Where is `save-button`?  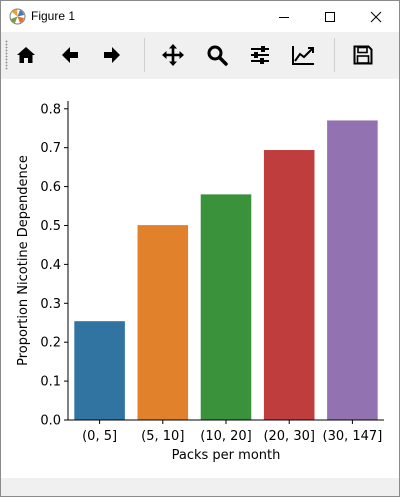 save-button is located at coordinates (363, 55).